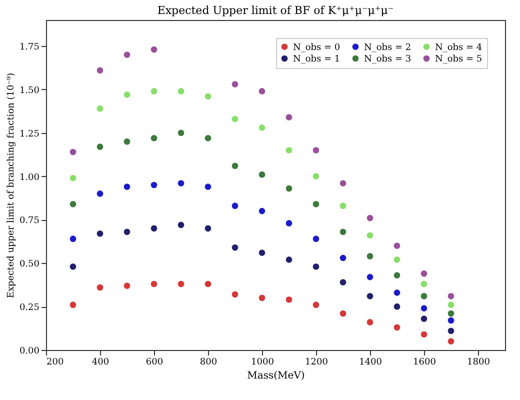 This screenshot has height=400, width=520. I want to click on legend-label: N_obs = 2, so click(388, 47).